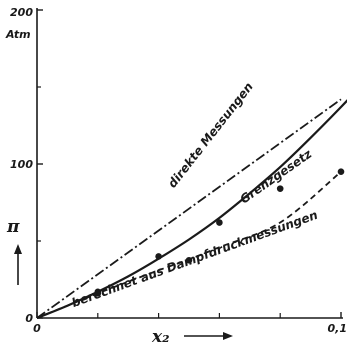 This screenshot has width=348, height=348. What do you see at coordinates (13, 227) in the screenshot?
I see `y-axis-symbol: π` at bounding box center [13, 227].